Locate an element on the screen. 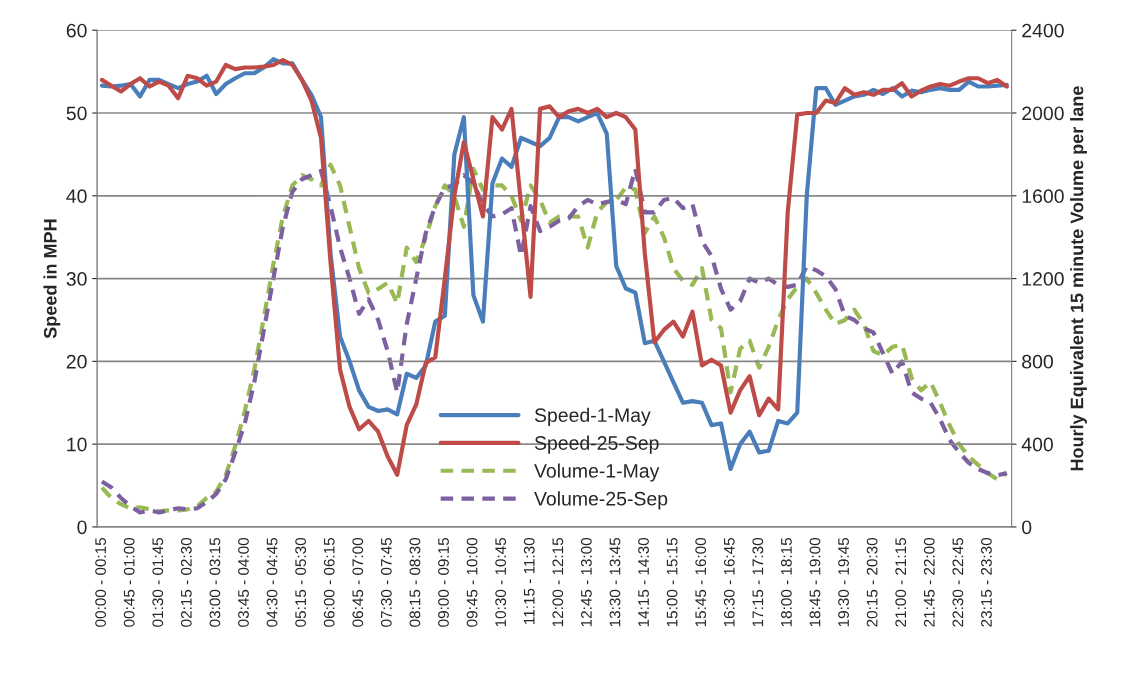 The image size is (1143, 687). y-tick-label: 40 is located at coordinates (76, 196).